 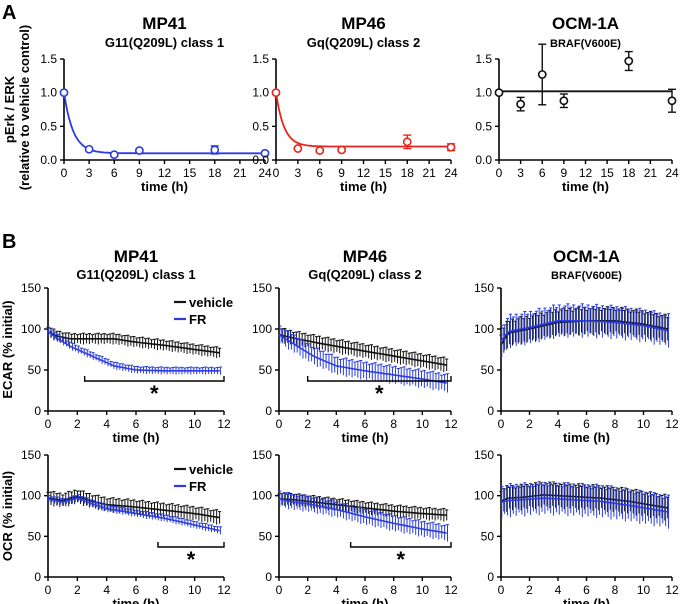 What do you see at coordinates (365, 256) in the screenshot?
I see `chart-title: MP46` at bounding box center [365, 256].